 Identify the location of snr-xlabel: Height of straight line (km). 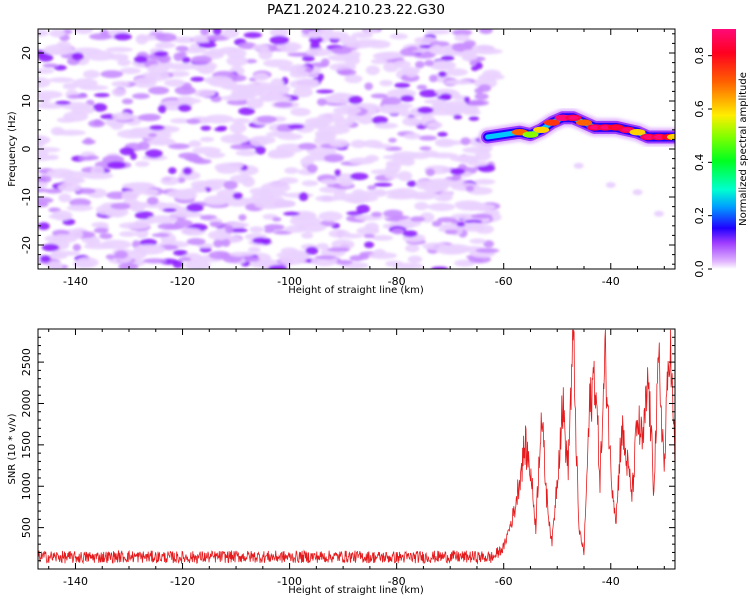
(356, 590).